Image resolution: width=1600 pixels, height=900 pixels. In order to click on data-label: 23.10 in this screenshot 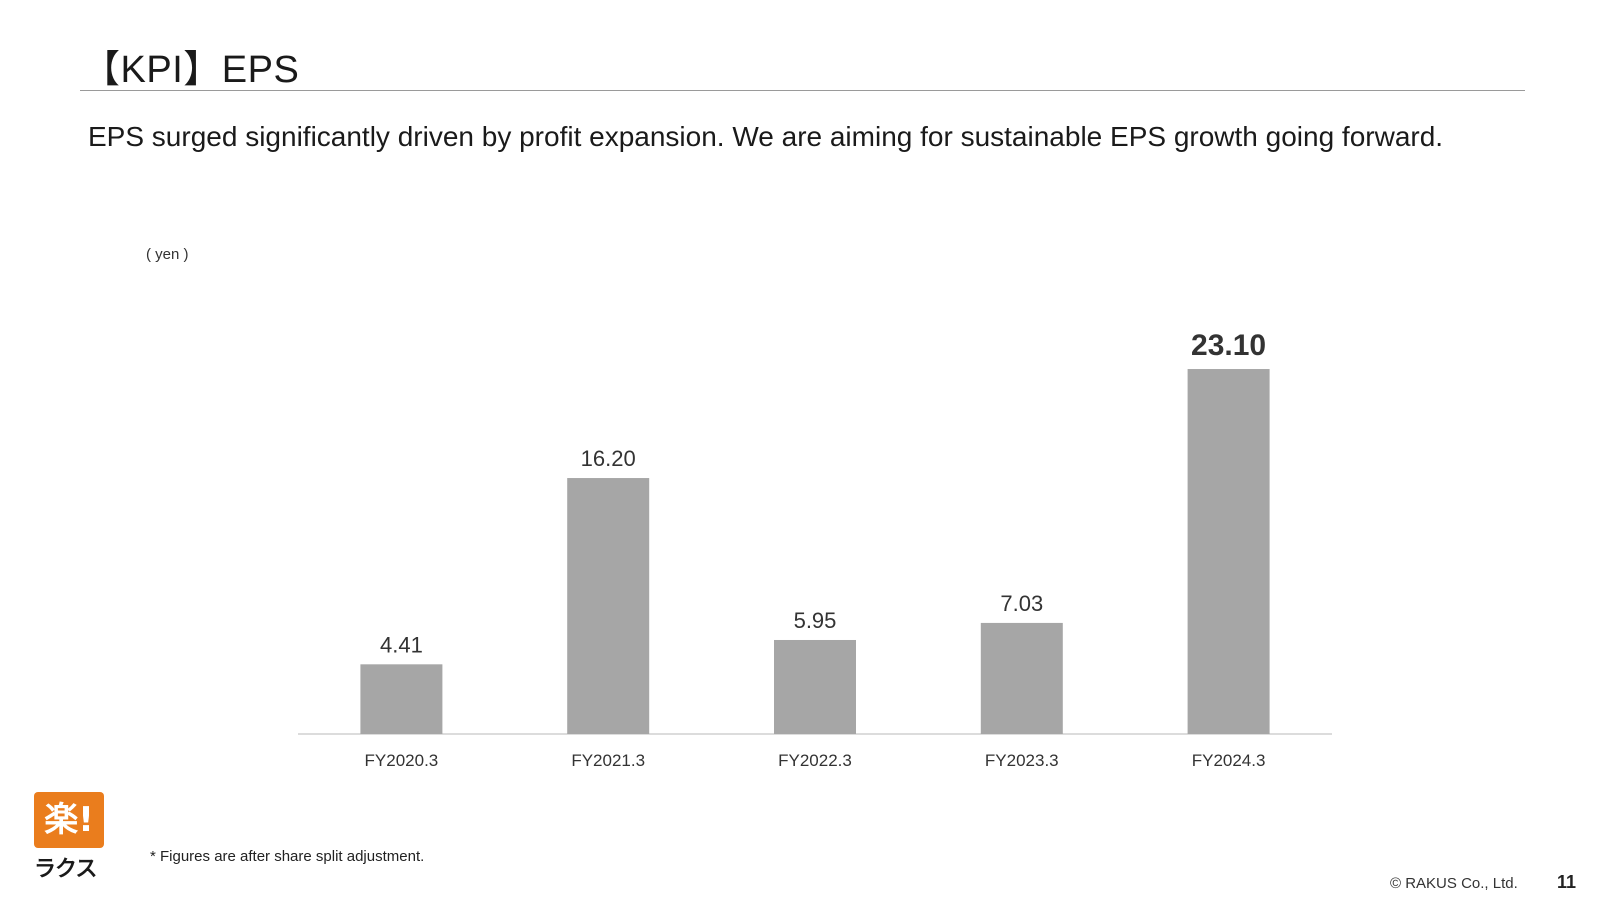, I will do `click(1228, 345)`.